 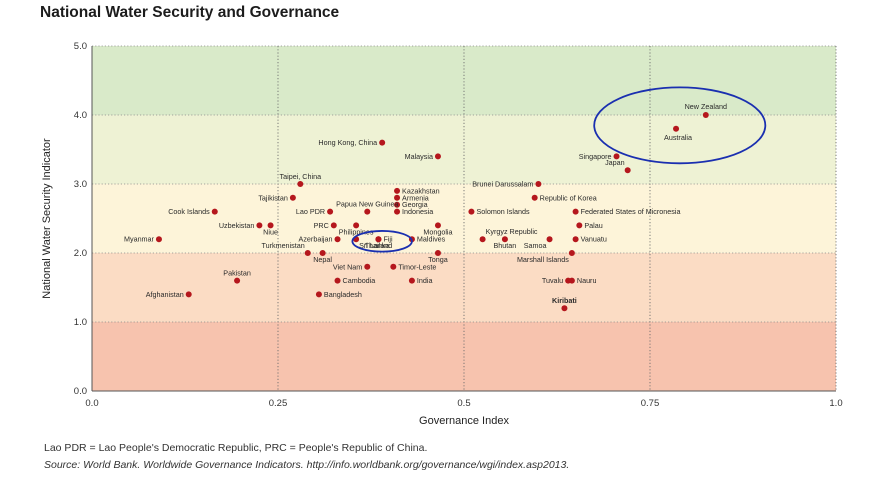 What do you see at coordinates (512, 231) in the screenshot?
I see `point-label: Kyrgyz Republic` at bounding box center [512, 231].